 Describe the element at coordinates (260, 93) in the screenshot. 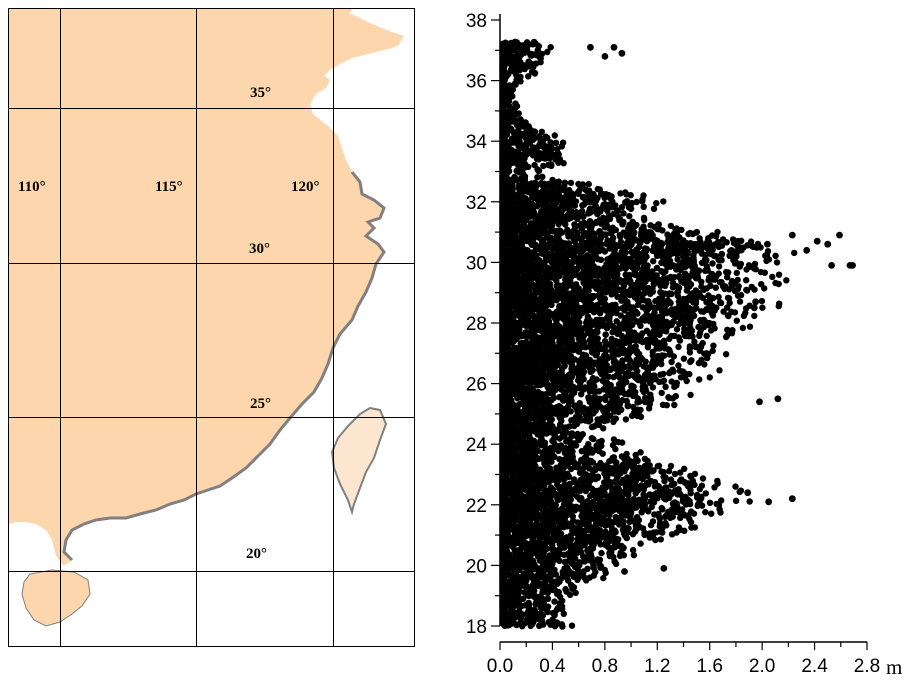

I see `lat-label-35: 35°` at that location.